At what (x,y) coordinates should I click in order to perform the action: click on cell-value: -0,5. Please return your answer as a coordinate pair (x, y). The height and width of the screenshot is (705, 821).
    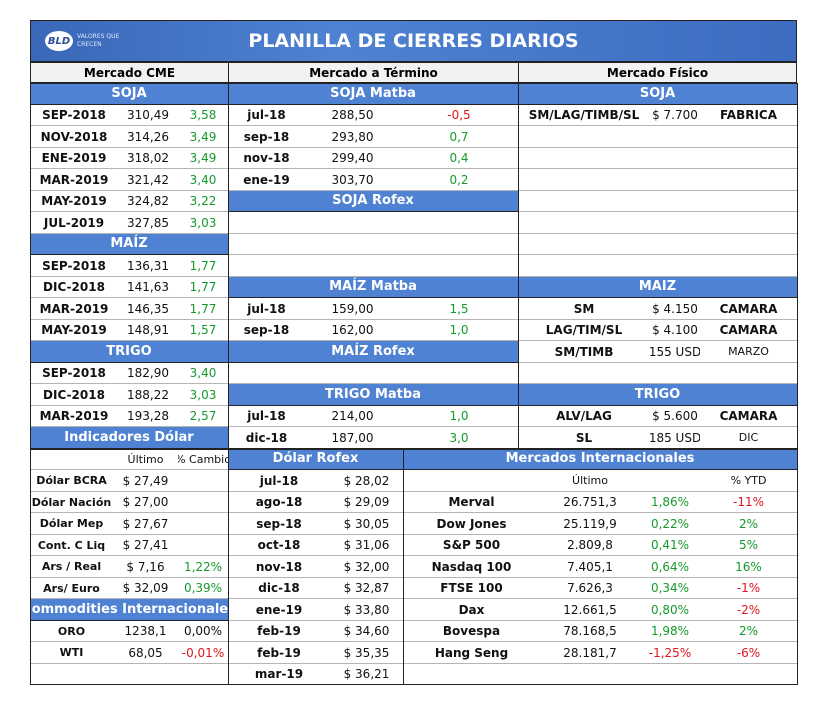
    Looking at the image, I should click on (459, 115).